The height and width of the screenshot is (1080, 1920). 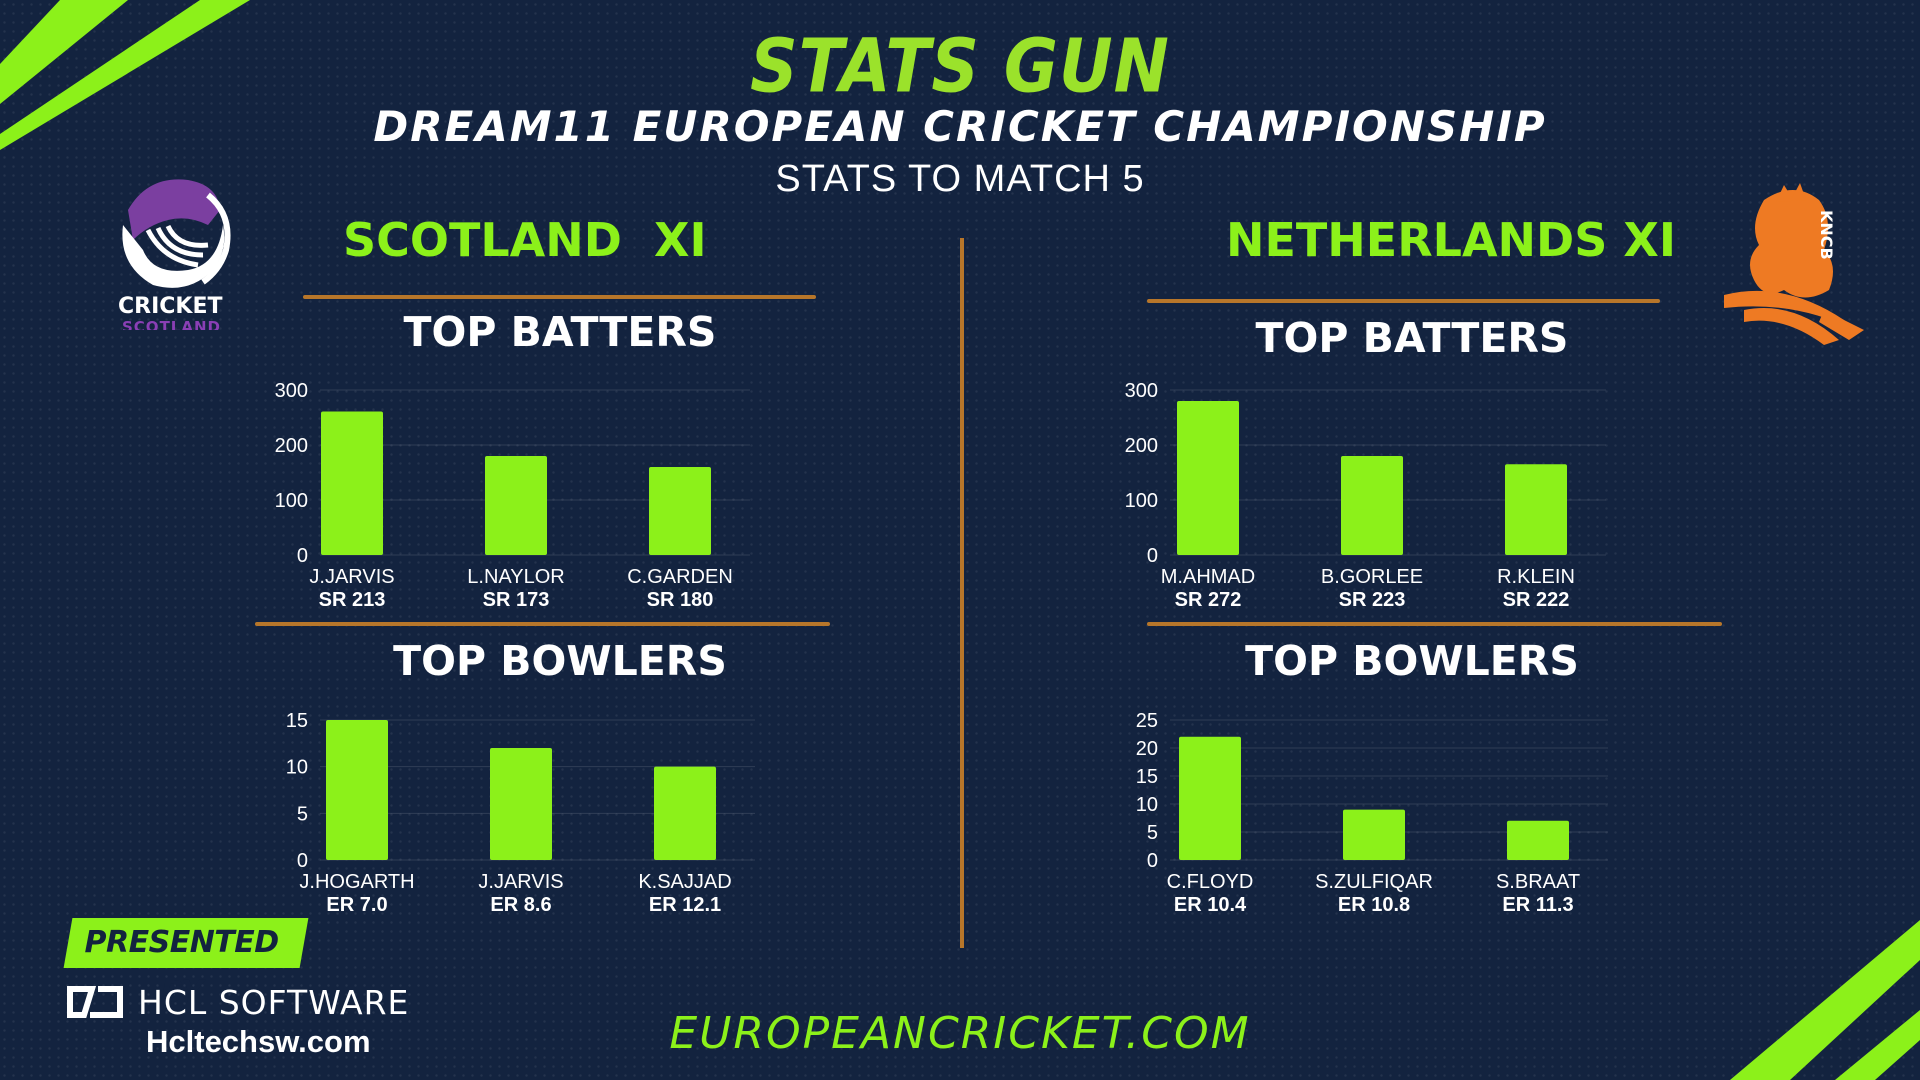 What do you see at coordinates (274, 1002) in the screenshot?
I see `sponsor-name: HCL SOFTWARE` at bounding box center [274, 1002].